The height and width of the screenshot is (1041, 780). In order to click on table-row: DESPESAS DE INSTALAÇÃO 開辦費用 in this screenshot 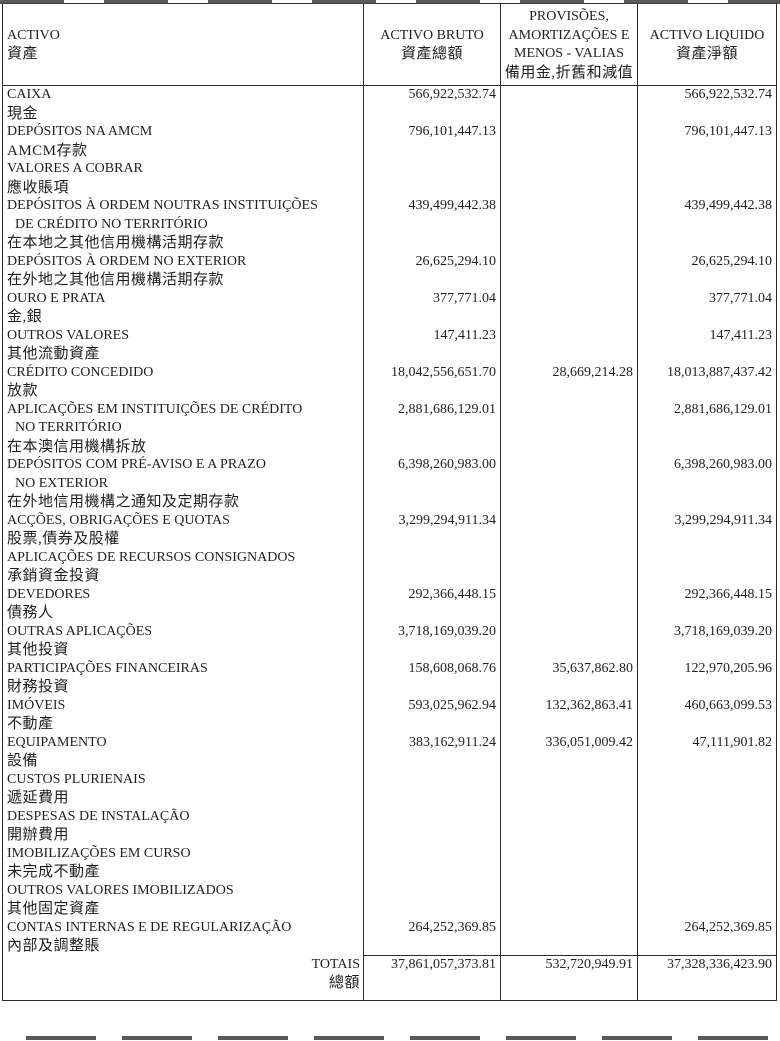, I will do `click(390, 826)`.